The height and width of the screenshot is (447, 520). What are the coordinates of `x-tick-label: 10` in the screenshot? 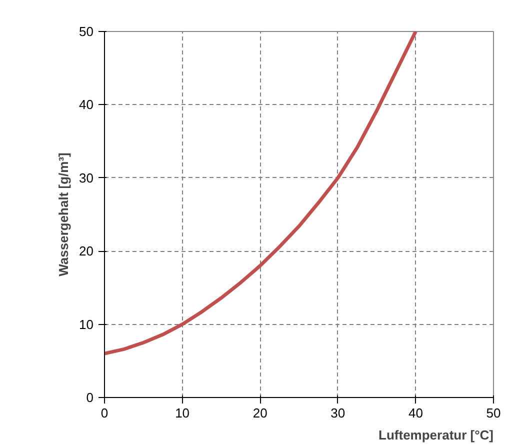 It's located at (182, 413).